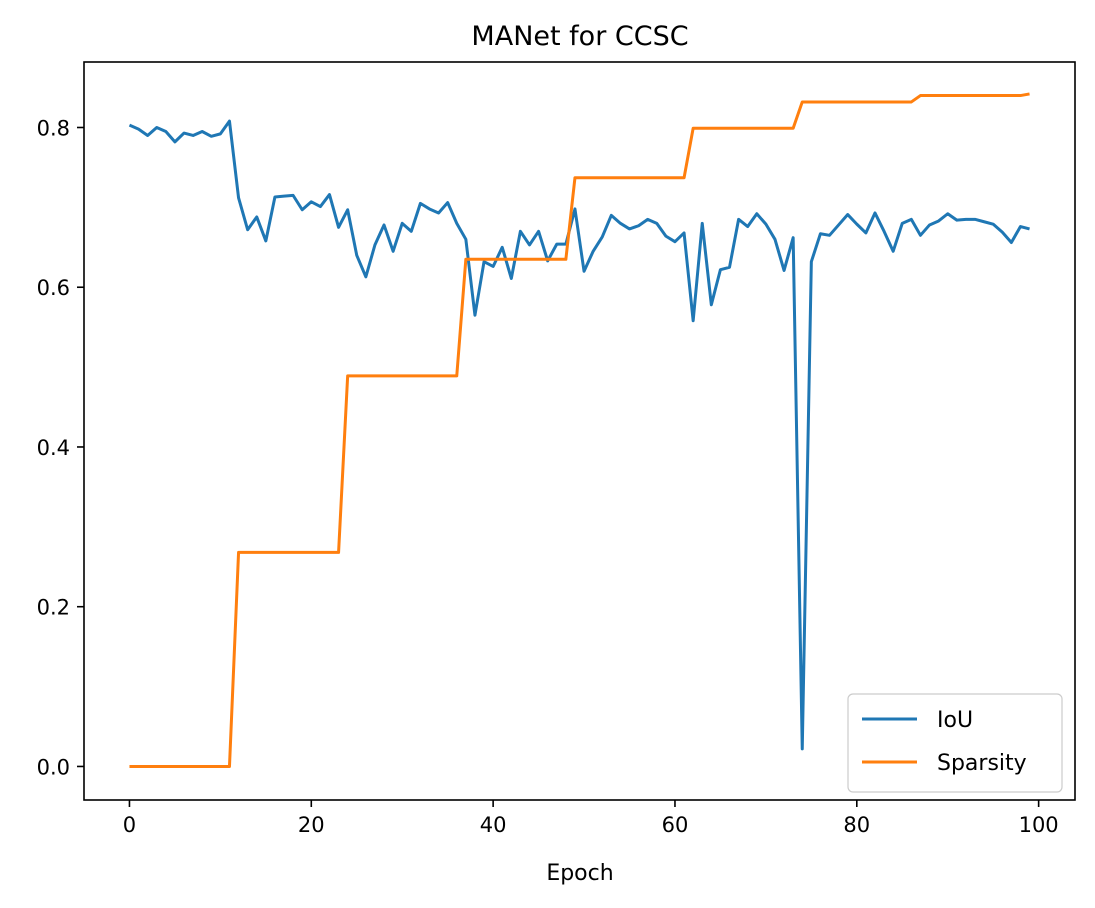 Image resolution: width=1095 pixels, height=908 pixels. Describe the element at coordinates (955, 720) in the screenshot. I see `legend-label-iou: IoU` at that location.